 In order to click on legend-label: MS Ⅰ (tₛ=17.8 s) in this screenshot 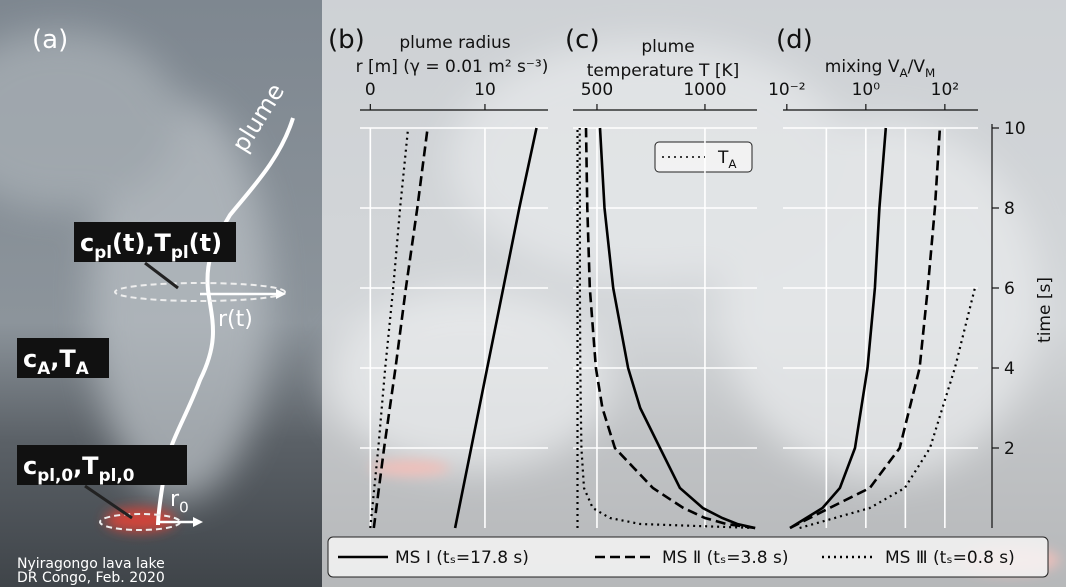, I will do `click(462, 558)`.